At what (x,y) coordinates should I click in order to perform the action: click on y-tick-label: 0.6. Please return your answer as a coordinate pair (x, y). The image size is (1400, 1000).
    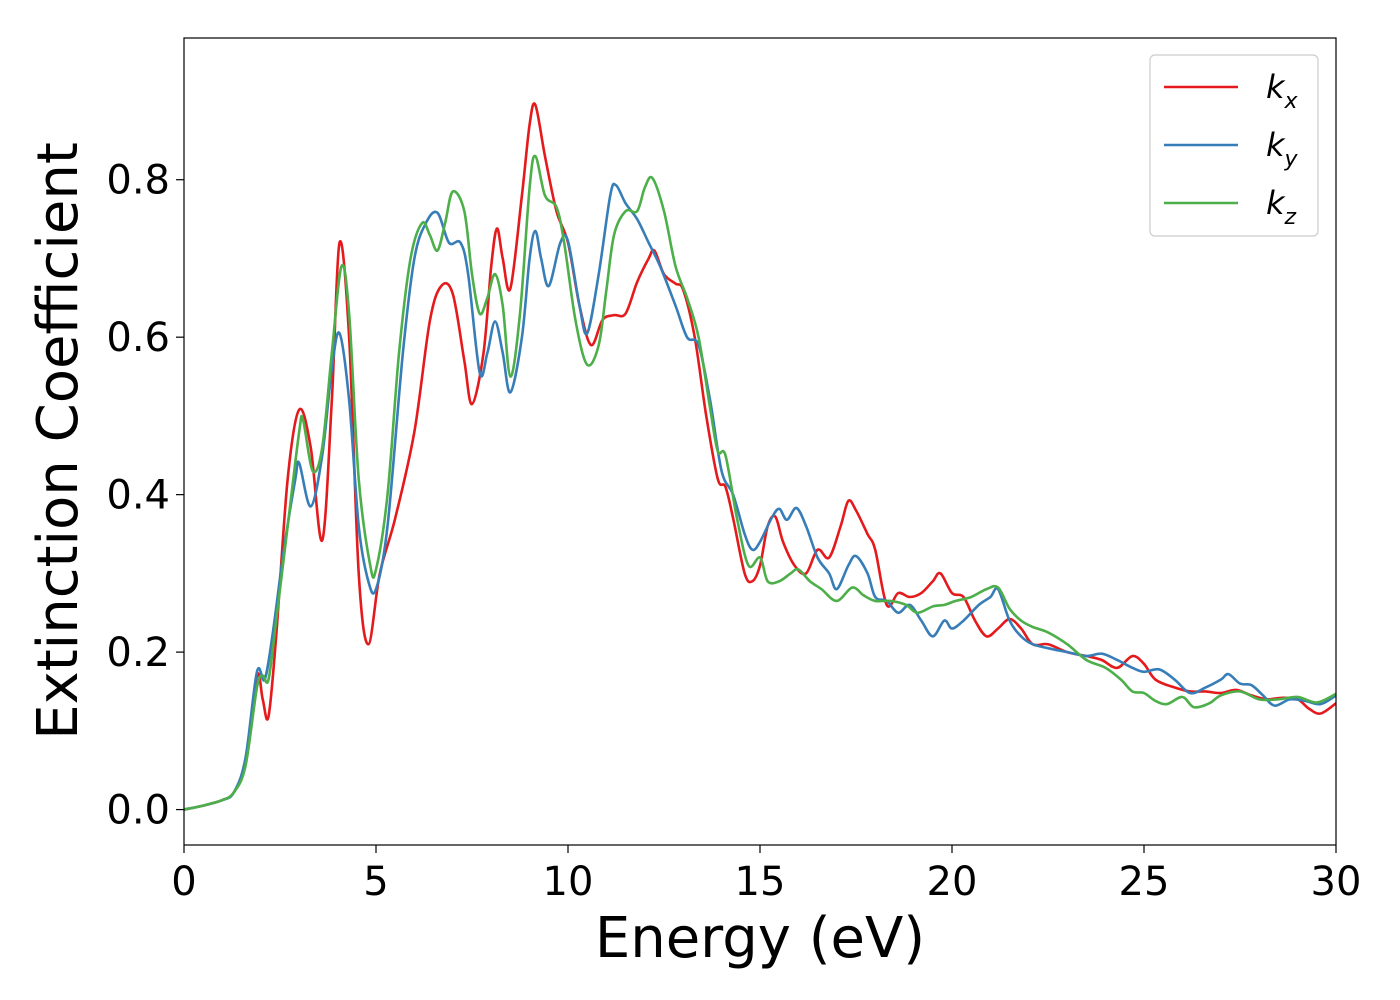
    Looking at the image, I should click on (138, 338).